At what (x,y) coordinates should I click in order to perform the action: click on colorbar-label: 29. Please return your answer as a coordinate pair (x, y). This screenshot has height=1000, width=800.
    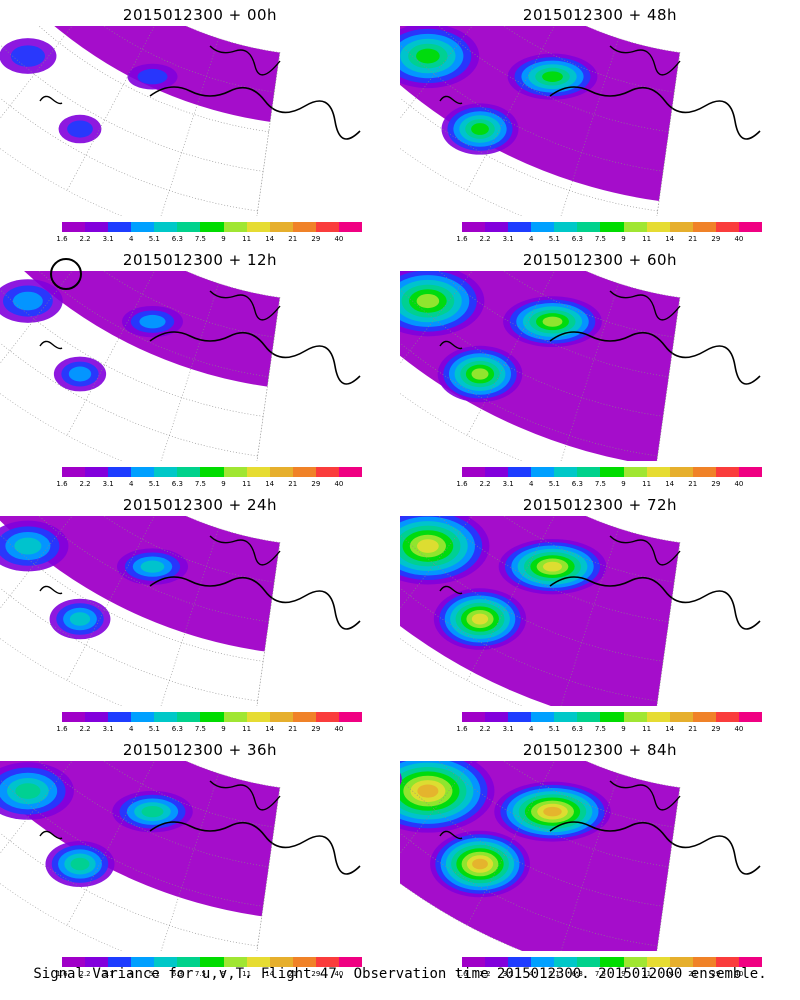
    Looking at the image, I should click on (716, 484).